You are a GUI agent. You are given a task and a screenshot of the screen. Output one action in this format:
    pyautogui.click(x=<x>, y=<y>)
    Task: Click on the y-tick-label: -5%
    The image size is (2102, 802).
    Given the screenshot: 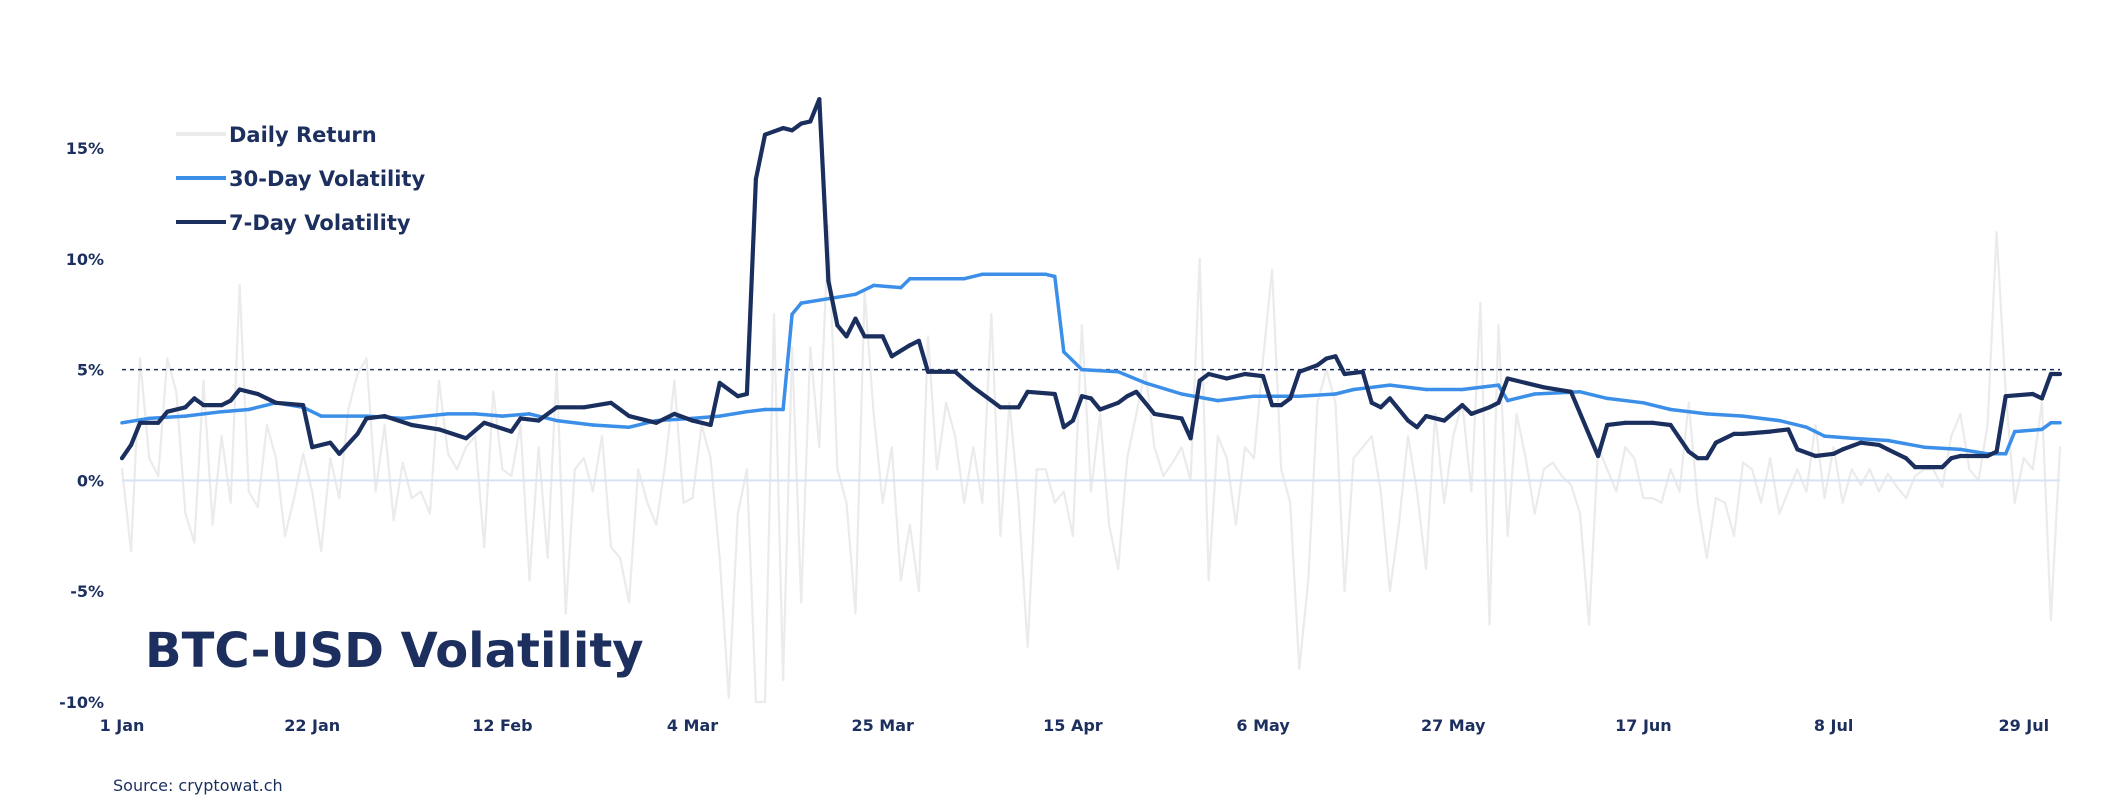 What is the action you would take?
    pyautogui.click(x=87, y=591)
    